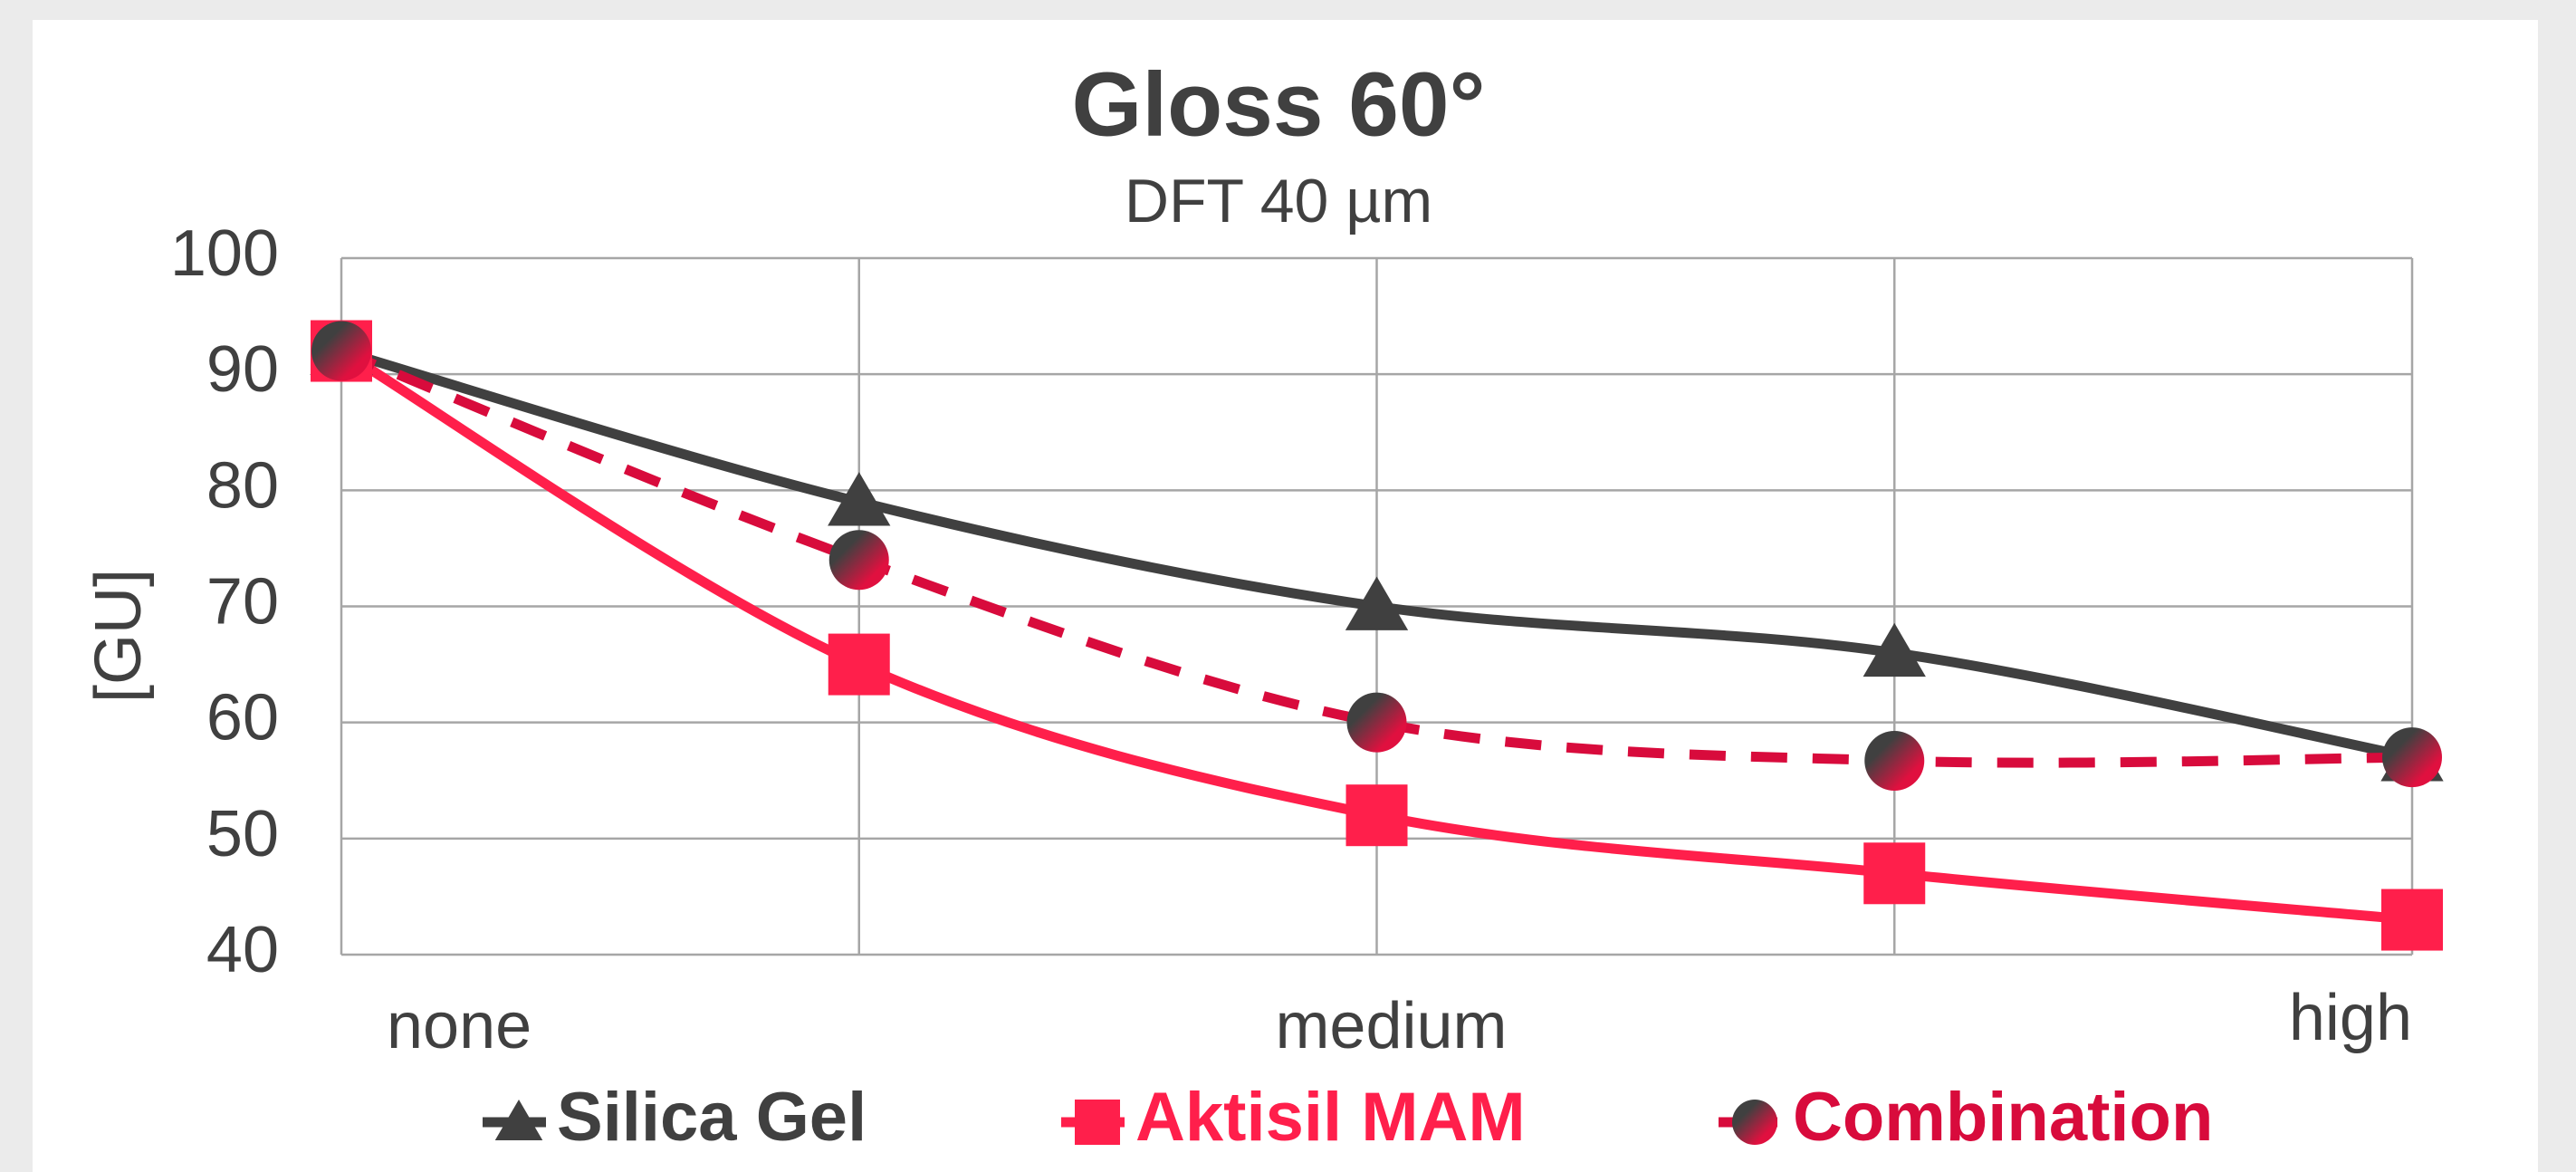  I want to click on legend-label: Combination, so click(2003, 1118).